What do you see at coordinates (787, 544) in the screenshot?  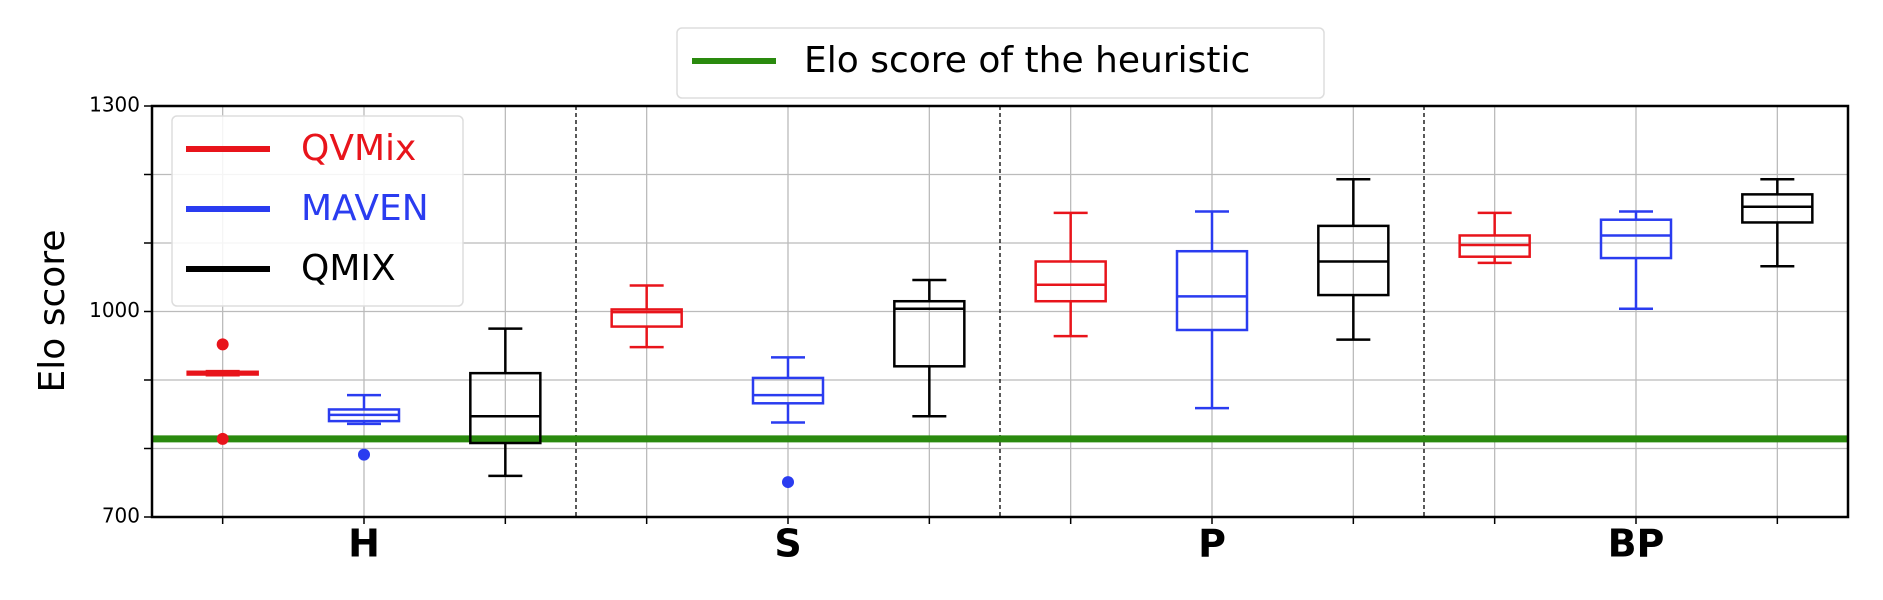 I see `group-label: S` at bounding box center [787, 544].